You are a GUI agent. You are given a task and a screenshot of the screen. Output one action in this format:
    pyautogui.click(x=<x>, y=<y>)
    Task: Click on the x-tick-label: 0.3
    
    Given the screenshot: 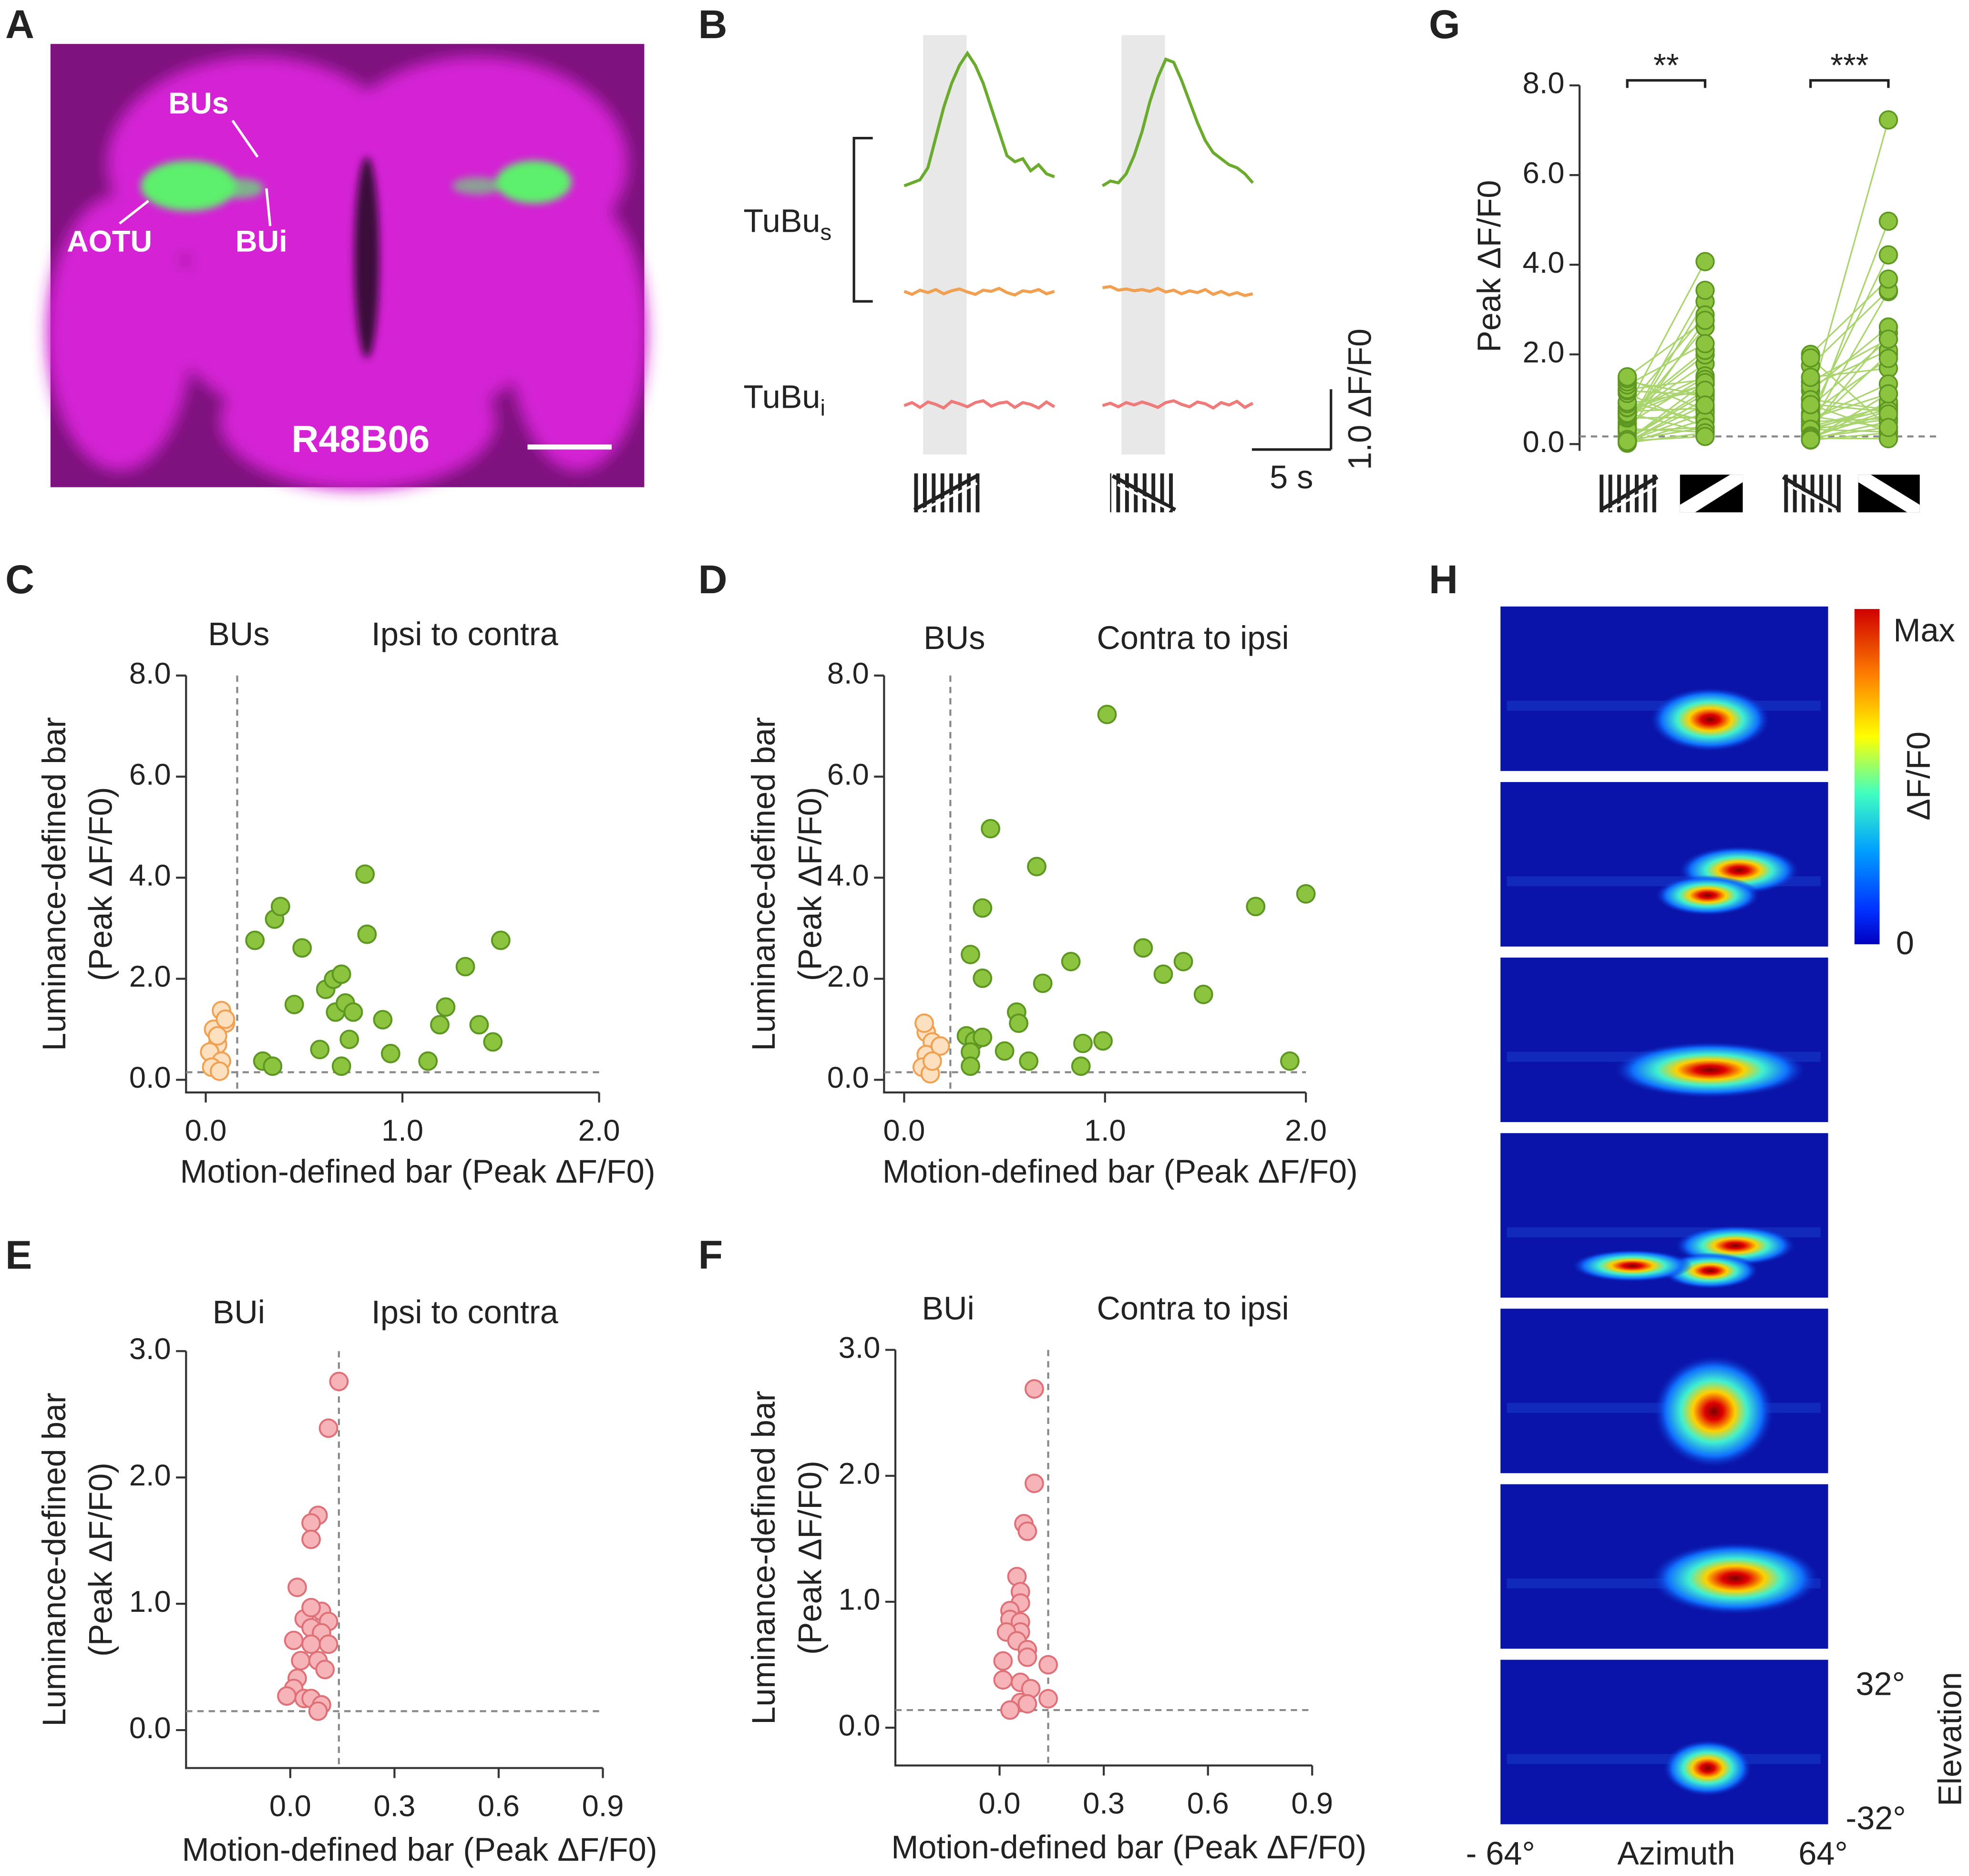 What is the action you would take?
    pyautogui.click(x=1104, y=1803)
    